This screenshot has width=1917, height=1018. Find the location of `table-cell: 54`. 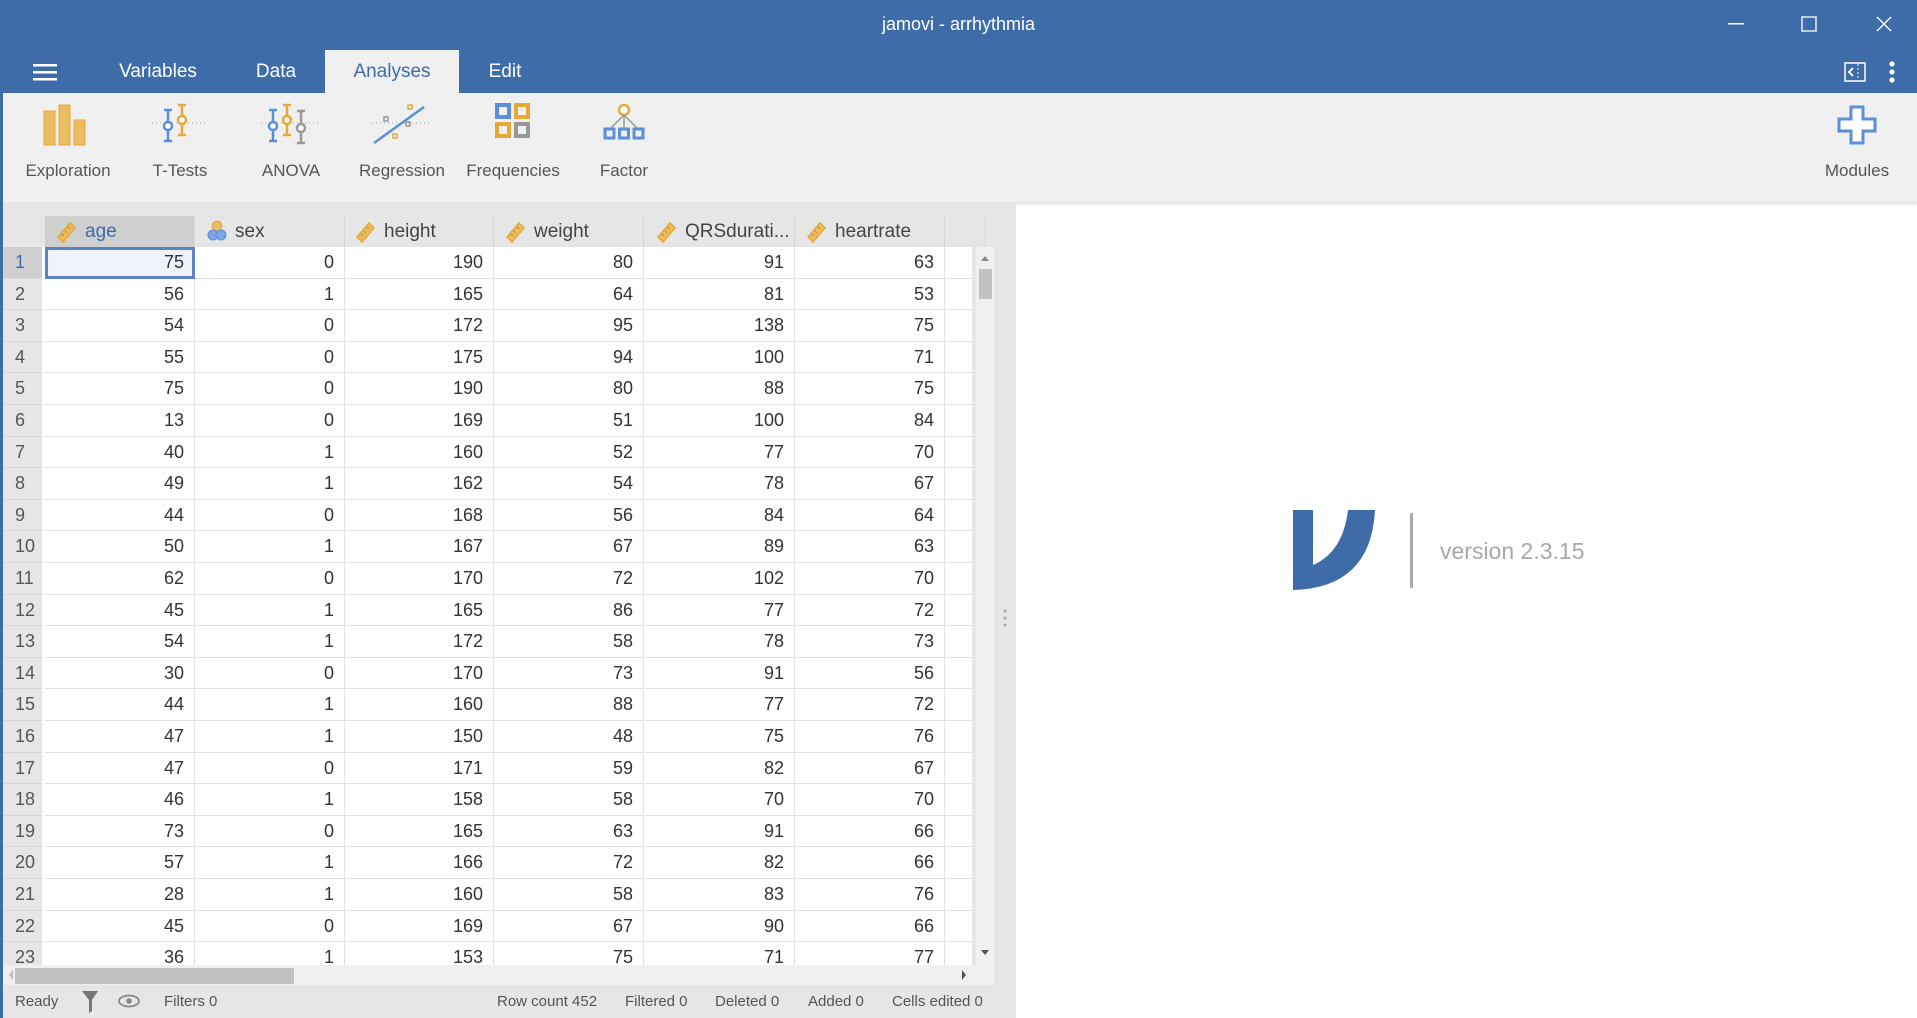

table-cell: 54 is located at coordinates (120, 326).